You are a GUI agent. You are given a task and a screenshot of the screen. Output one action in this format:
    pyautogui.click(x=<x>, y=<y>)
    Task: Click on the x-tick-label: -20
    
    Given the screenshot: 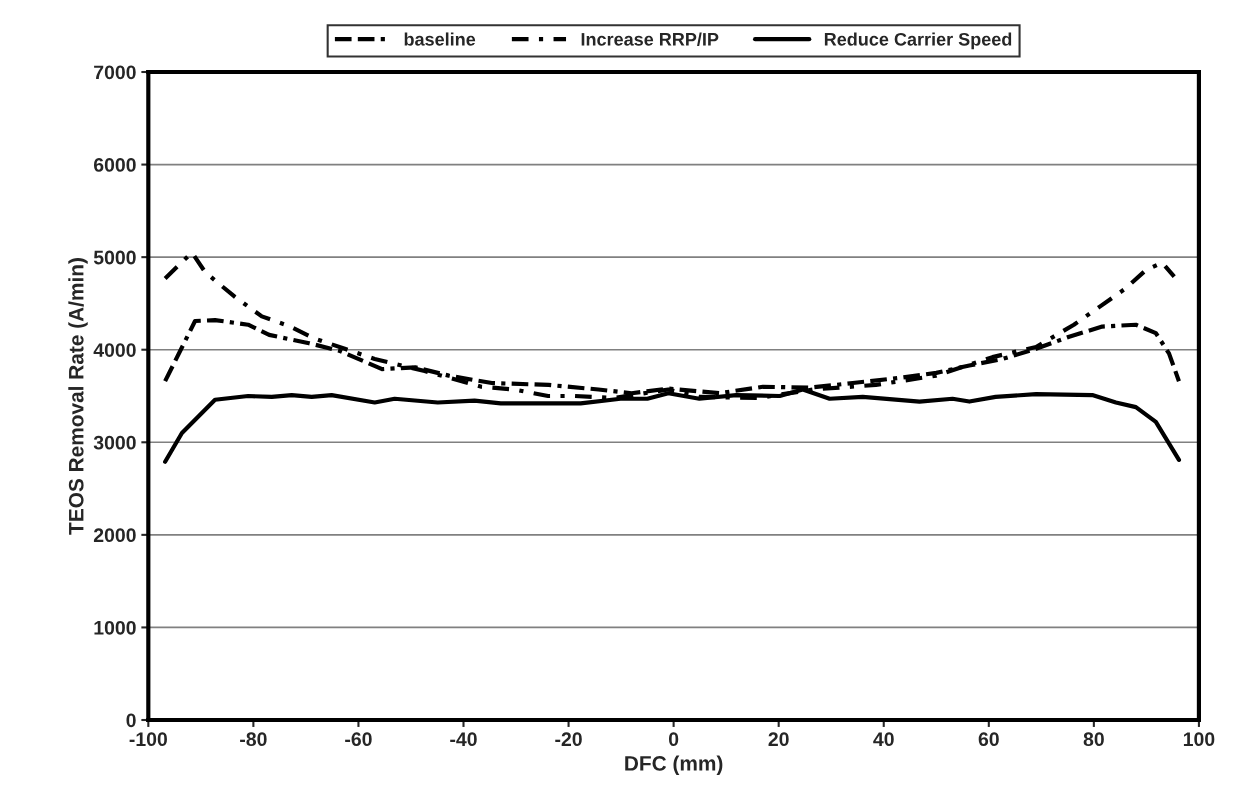 What is the action you would take?
    pyautogui.click(x=568, y=739)
    